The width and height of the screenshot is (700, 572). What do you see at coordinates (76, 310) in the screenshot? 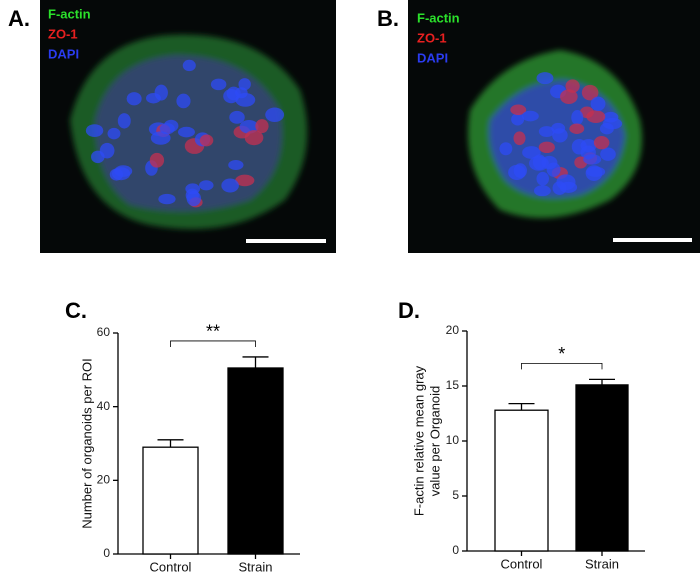
I see `panel-label: C.` at bounding box center [76, 310].